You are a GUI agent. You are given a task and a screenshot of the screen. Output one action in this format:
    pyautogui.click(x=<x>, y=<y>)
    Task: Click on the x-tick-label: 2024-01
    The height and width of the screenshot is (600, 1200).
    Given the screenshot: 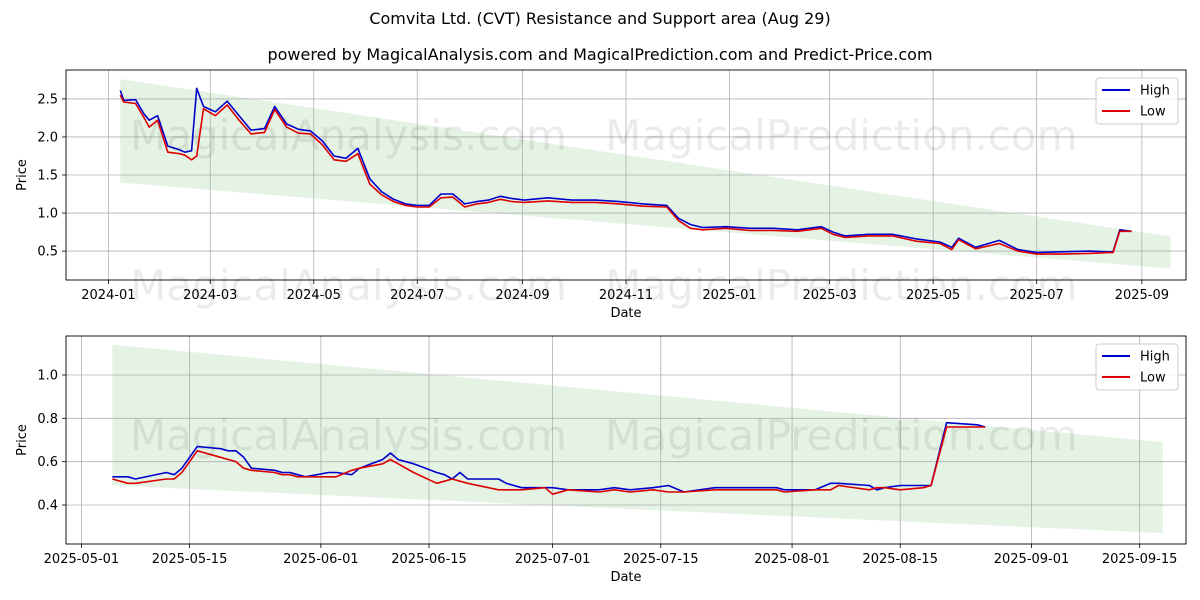 What is the action you would take?
    pyautogui.click(x=108, y=295)
    